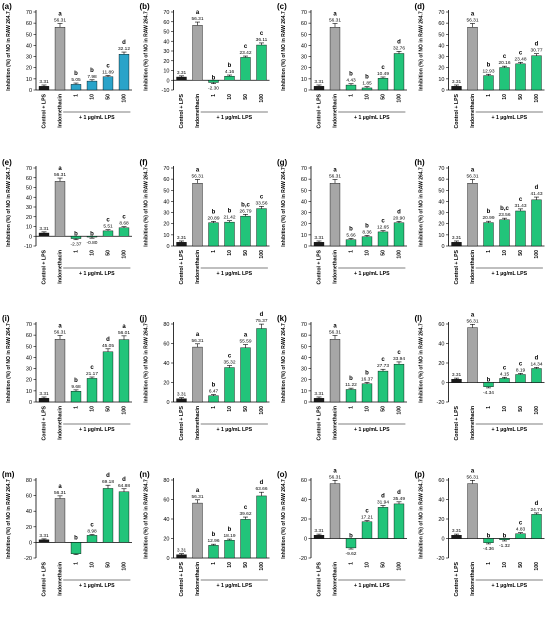 The image size is (550, 625). Describe the element at coordinates (399, 218) in the screenshot. I see `data-label: 20.90` at that location.